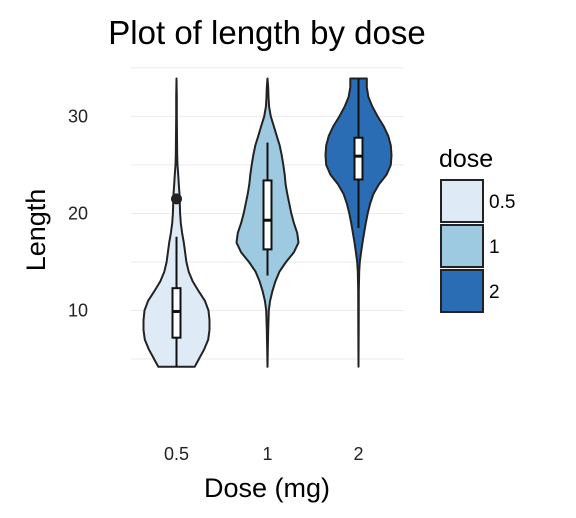  What do you see at coordinates (176, 454) in the screenshot?
I see `x-tick-label: 0.5` at bounding box center [176, 454].